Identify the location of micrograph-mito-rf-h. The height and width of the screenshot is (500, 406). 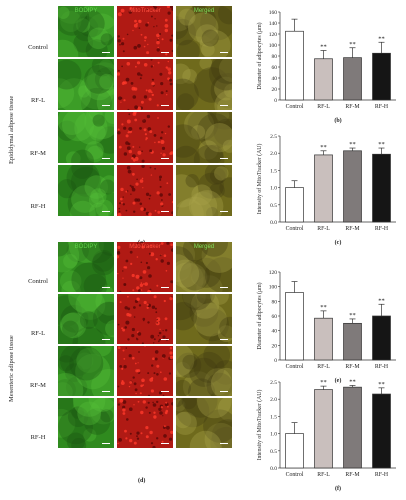
(145, 190).